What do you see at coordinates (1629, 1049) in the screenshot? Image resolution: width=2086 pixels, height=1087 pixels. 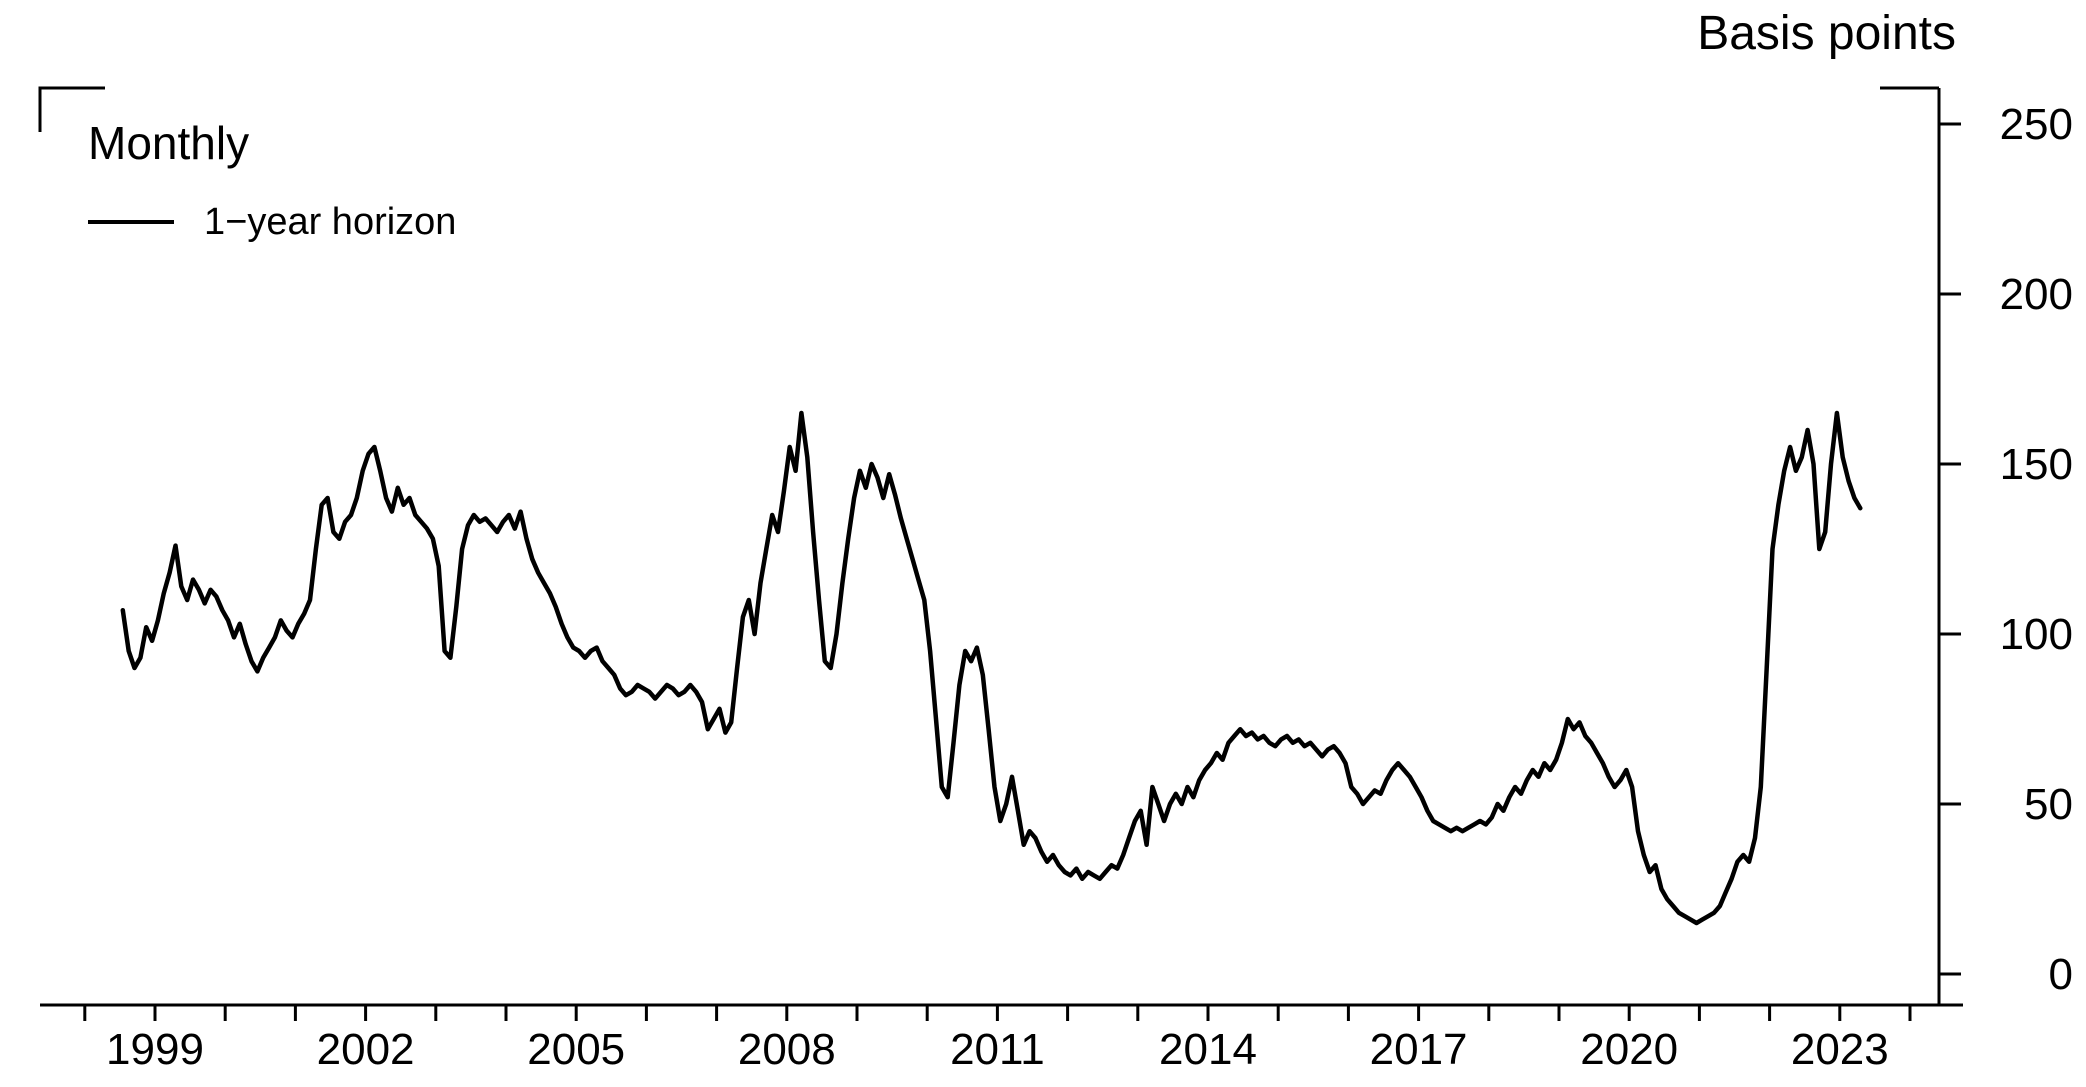 I see `x-axis-label: 2020` at bounding box center [1629, 1049].